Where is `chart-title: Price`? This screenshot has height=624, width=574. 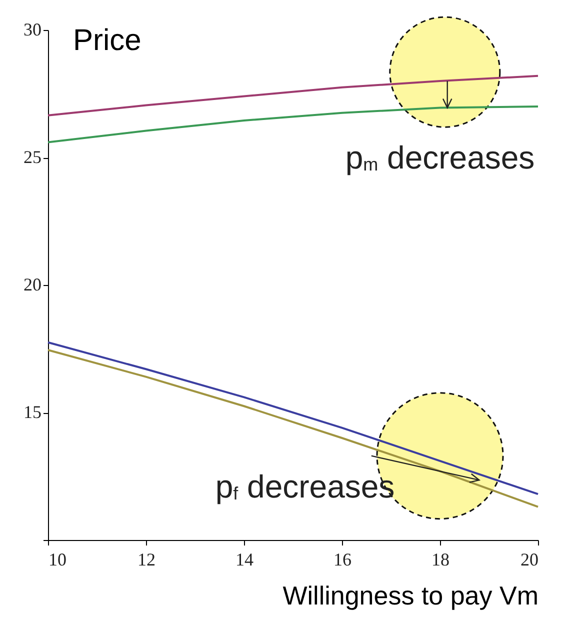 chart-title: Price is located at coordinates (107, 40).